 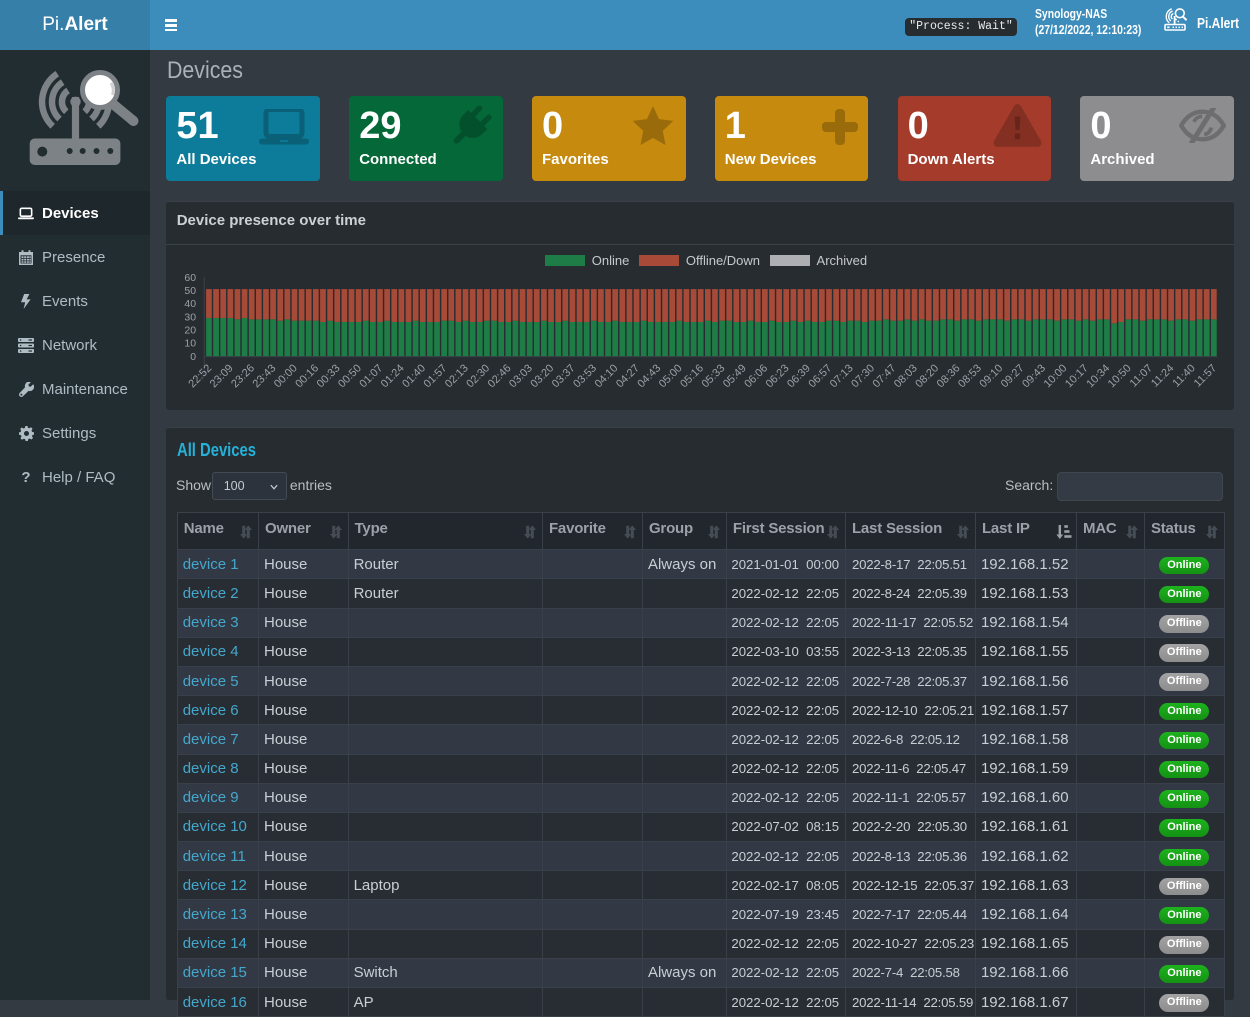 I want to click on svg-text: 08:03, so click(x=906, y=376).